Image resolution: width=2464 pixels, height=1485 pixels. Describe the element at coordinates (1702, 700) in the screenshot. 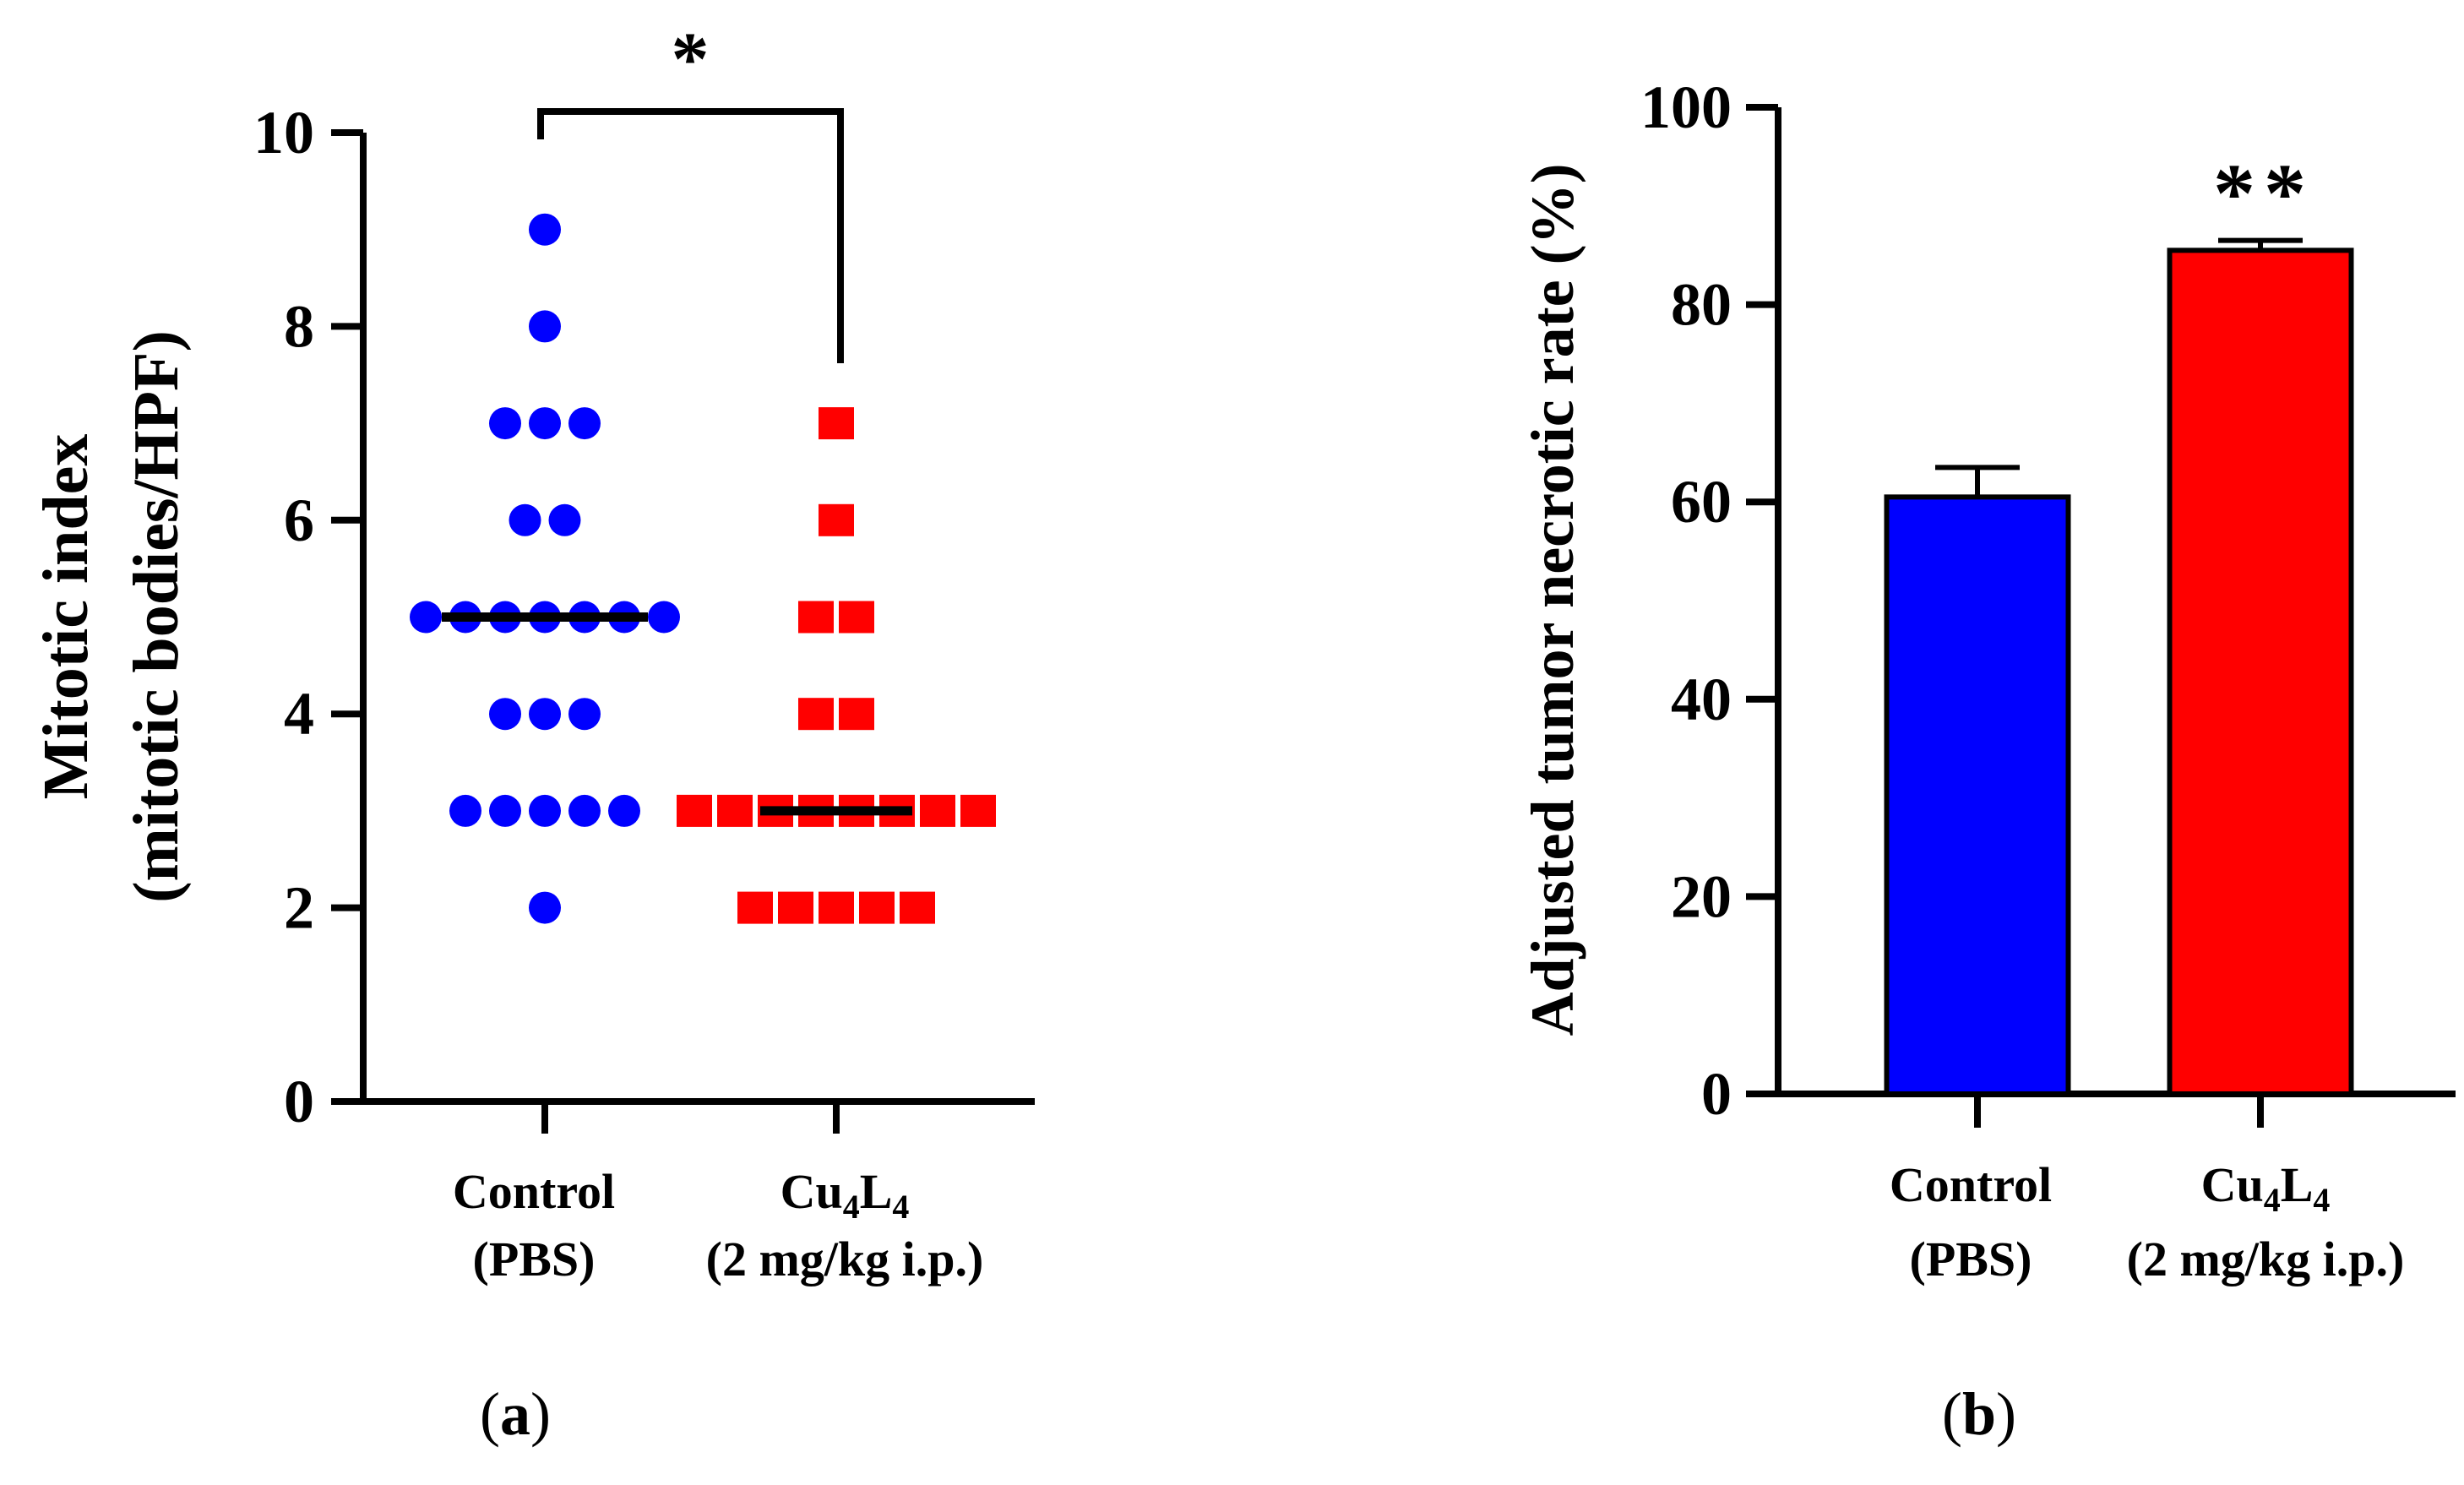

I see `panel-b-y-tick-label: 40` at that location.